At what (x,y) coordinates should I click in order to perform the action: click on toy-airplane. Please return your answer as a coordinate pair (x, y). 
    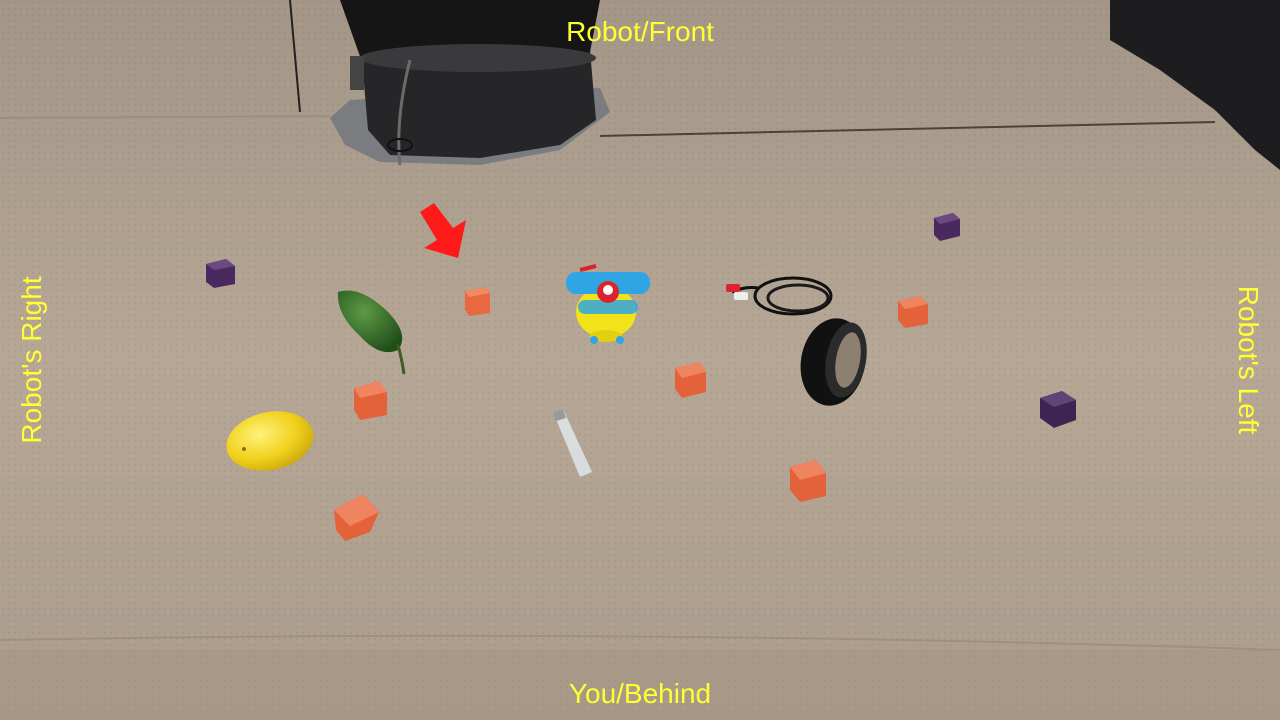
    Looking at the image, I should click on (608, 304).